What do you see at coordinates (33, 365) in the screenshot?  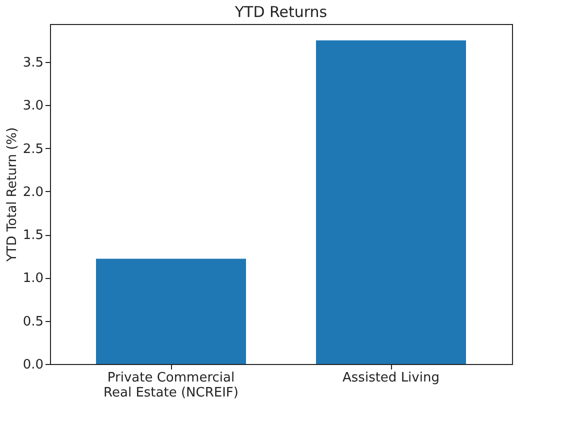 I see `y-tick-label: 0.0` at bounding box center [33, 365].